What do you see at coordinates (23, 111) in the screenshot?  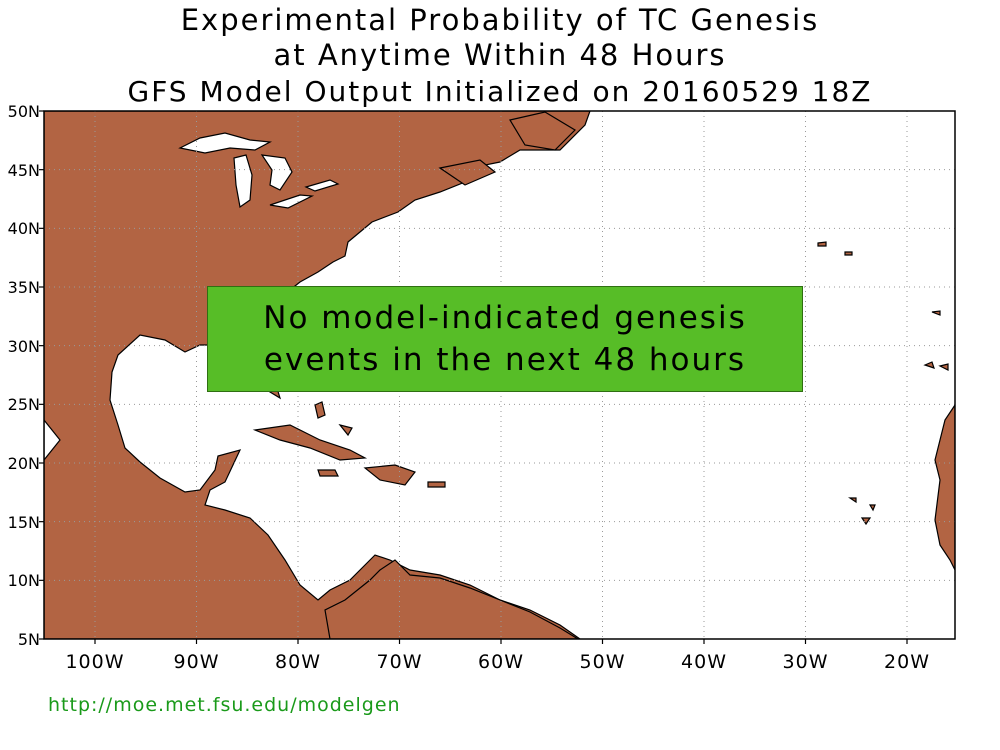 I see `lat-label: 50N` at bounding box center [23, 111].